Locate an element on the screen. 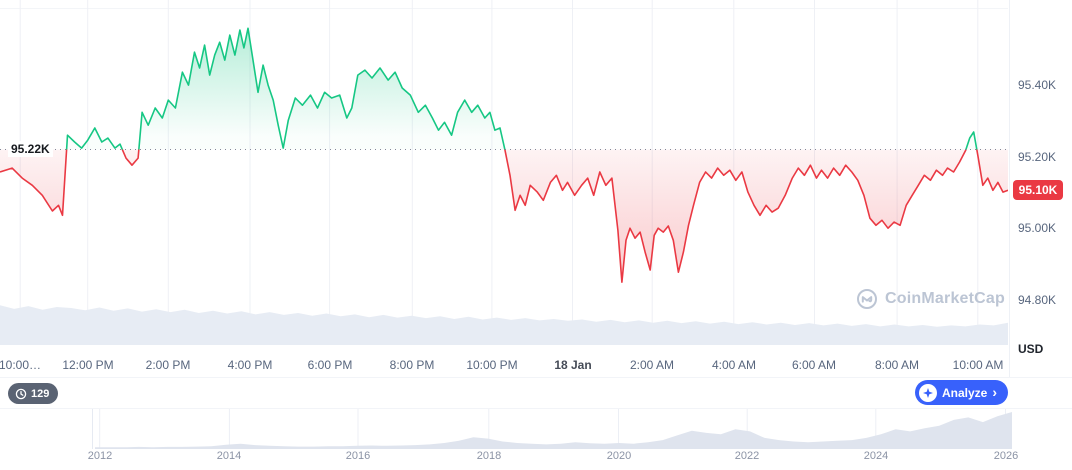 This screenshot has width=1072, height=470. timeline-brush is located at coordinates (536, 428).